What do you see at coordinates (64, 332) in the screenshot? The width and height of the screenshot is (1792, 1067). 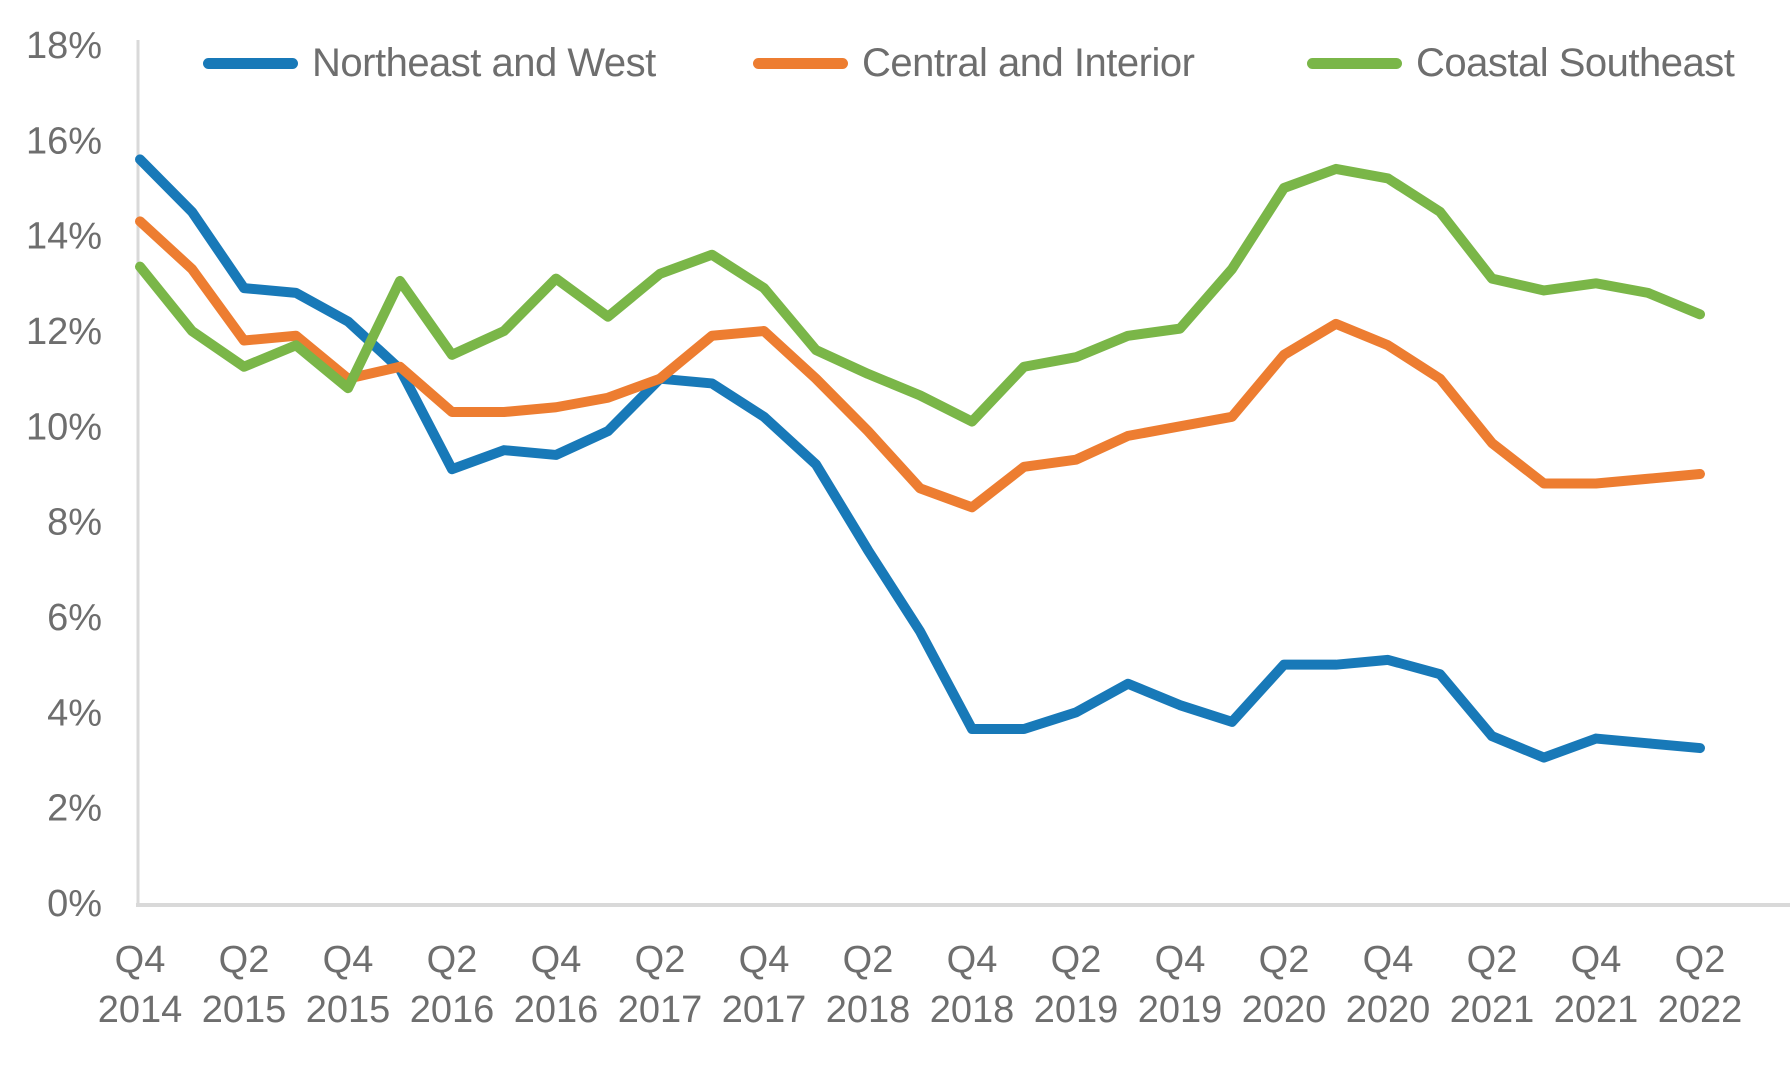 I see `y-tick-label: 12%` at bounding box center [64, 332].